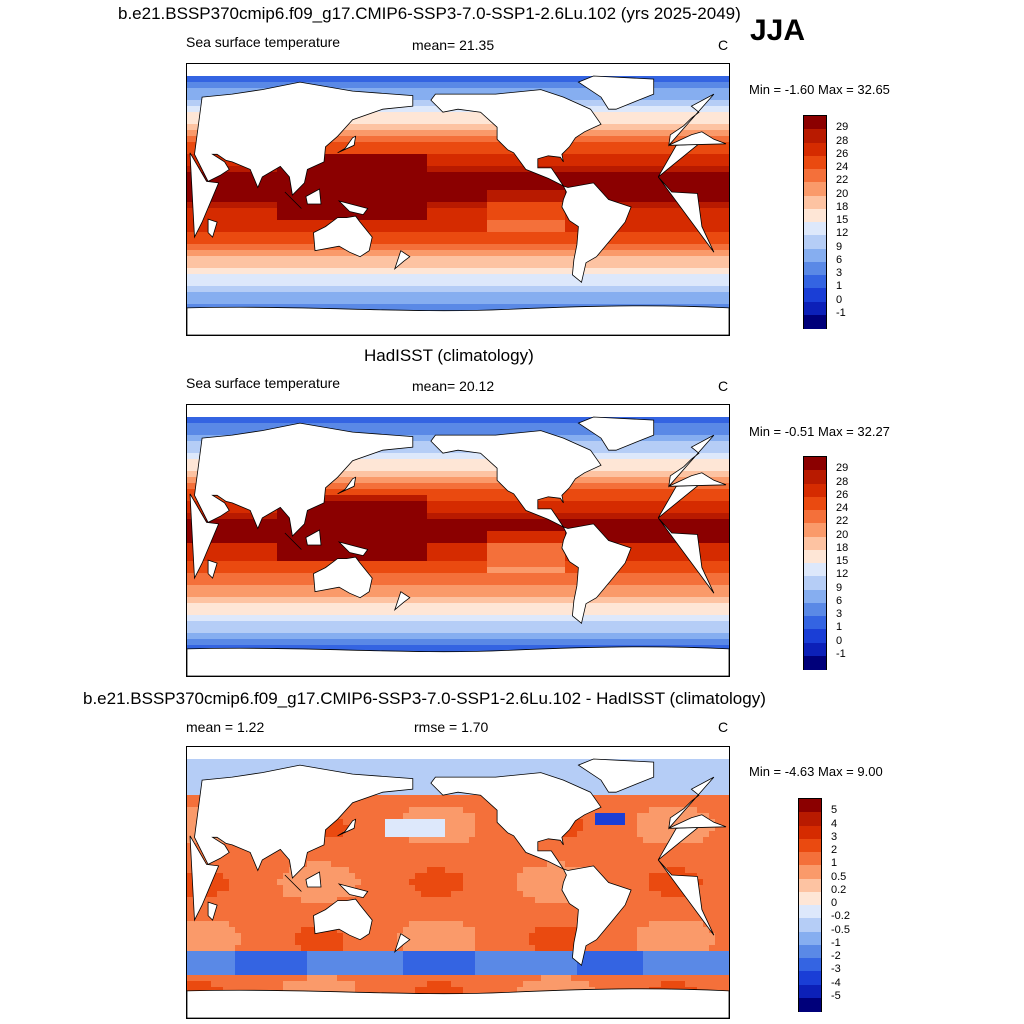  I want to click on colorbar-tick-label: -4, so click(836, 982).